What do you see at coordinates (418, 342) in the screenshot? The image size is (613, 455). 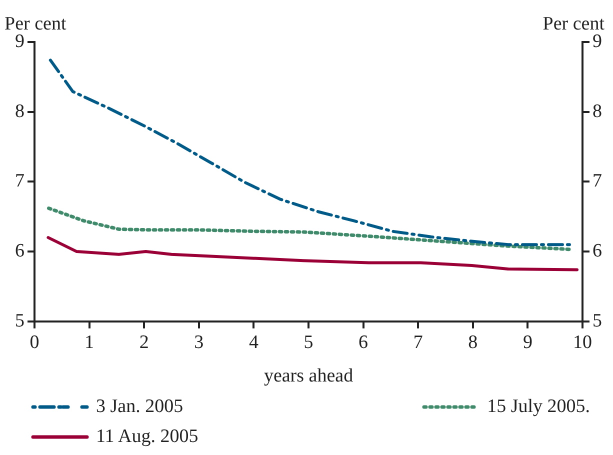 I see `x-tick-label: 7` at bounding box center [418, 342].